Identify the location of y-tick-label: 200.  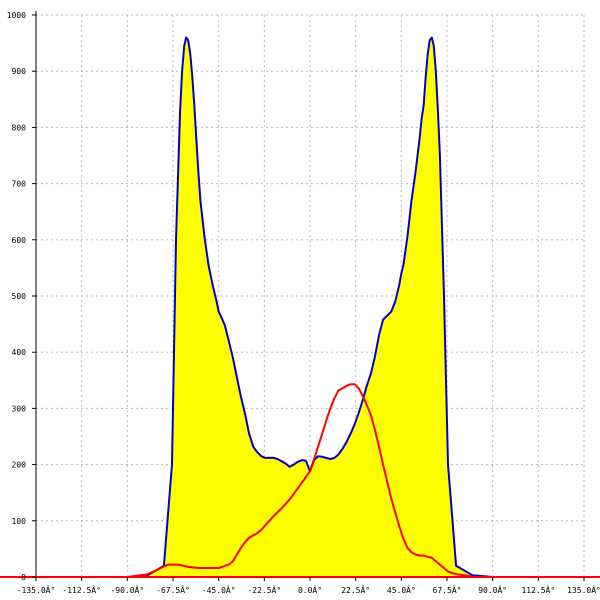
(19, 465).